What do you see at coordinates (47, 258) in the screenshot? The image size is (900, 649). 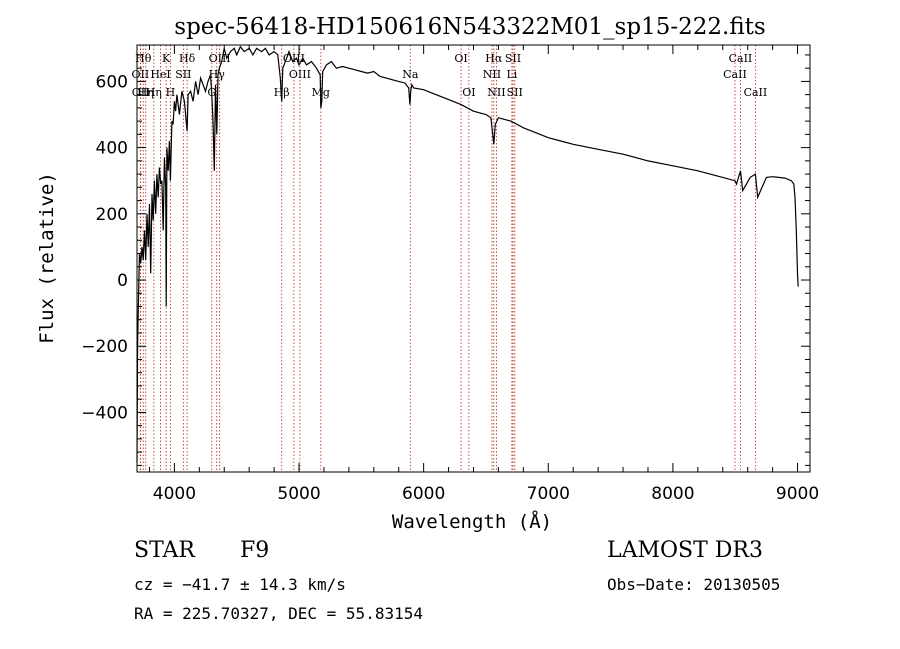 I see `y-axis-label: Flux (relative)` at bounding box center [47, 258].